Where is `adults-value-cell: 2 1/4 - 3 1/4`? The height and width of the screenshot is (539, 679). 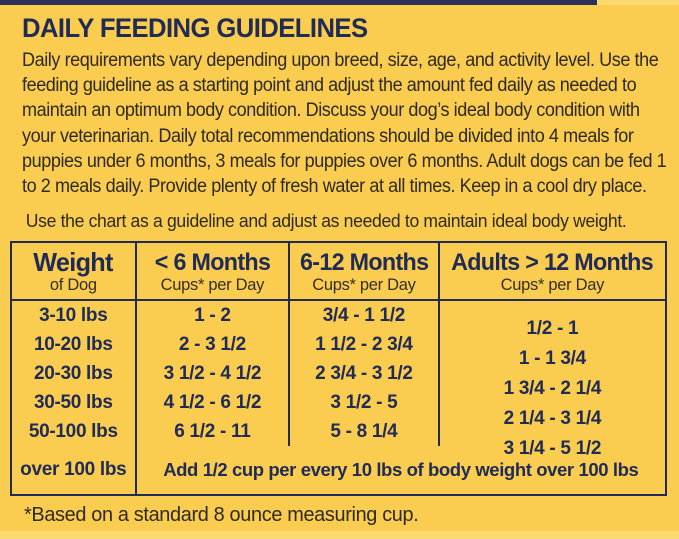
adults-value-cell: 2 1/4 - 3 1/4 is located at coordinates (552, 419).